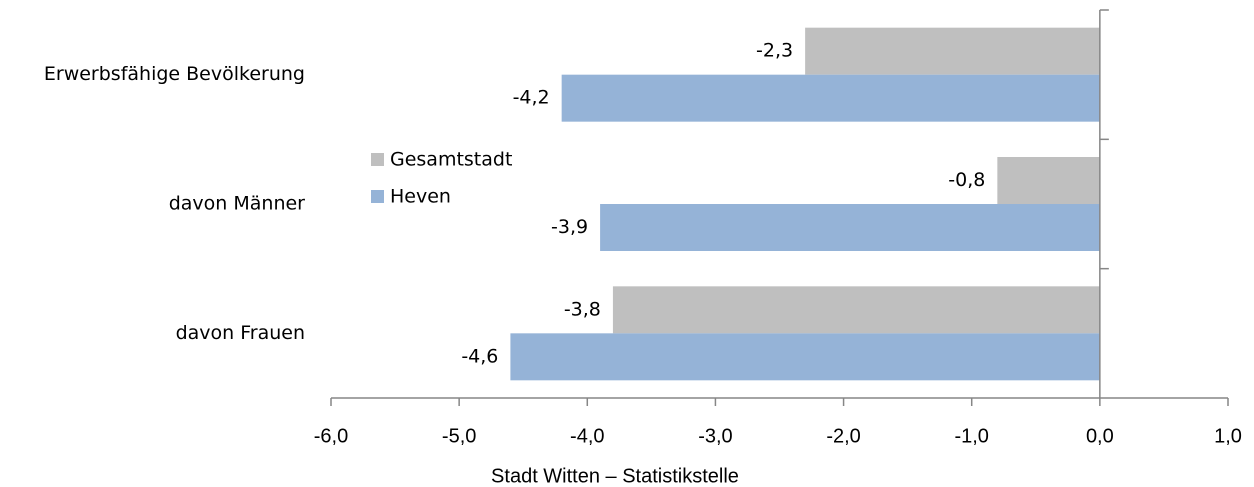 This screenshot has height=487, width=1254. What do you see at coordinates (966, 180) in the screenshot?
I see `value-label: -0,8` at bounding box center [966, 180].